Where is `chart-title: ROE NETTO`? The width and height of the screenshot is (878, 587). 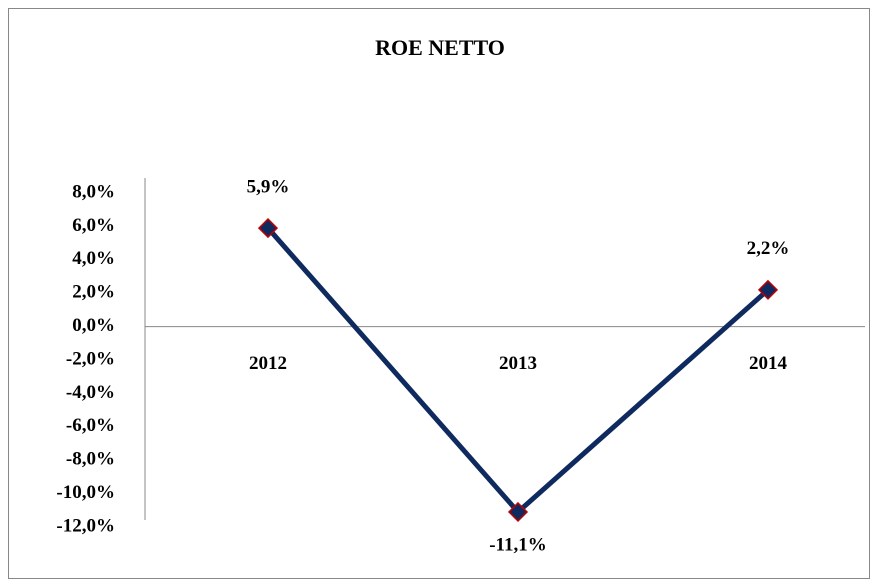 chart-title: ROE NETTO is located at coordinates (440, 47).